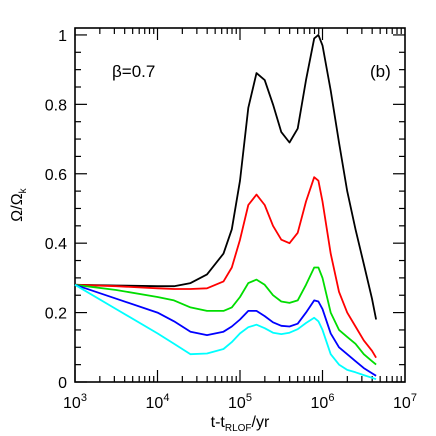 Image resolution: width=436 pixels, height=436 pixels. What do you see at coordinates (56, 175) in the screenshot?
I see `y-tick-label: 0.6` at bounding box center [56, 175].